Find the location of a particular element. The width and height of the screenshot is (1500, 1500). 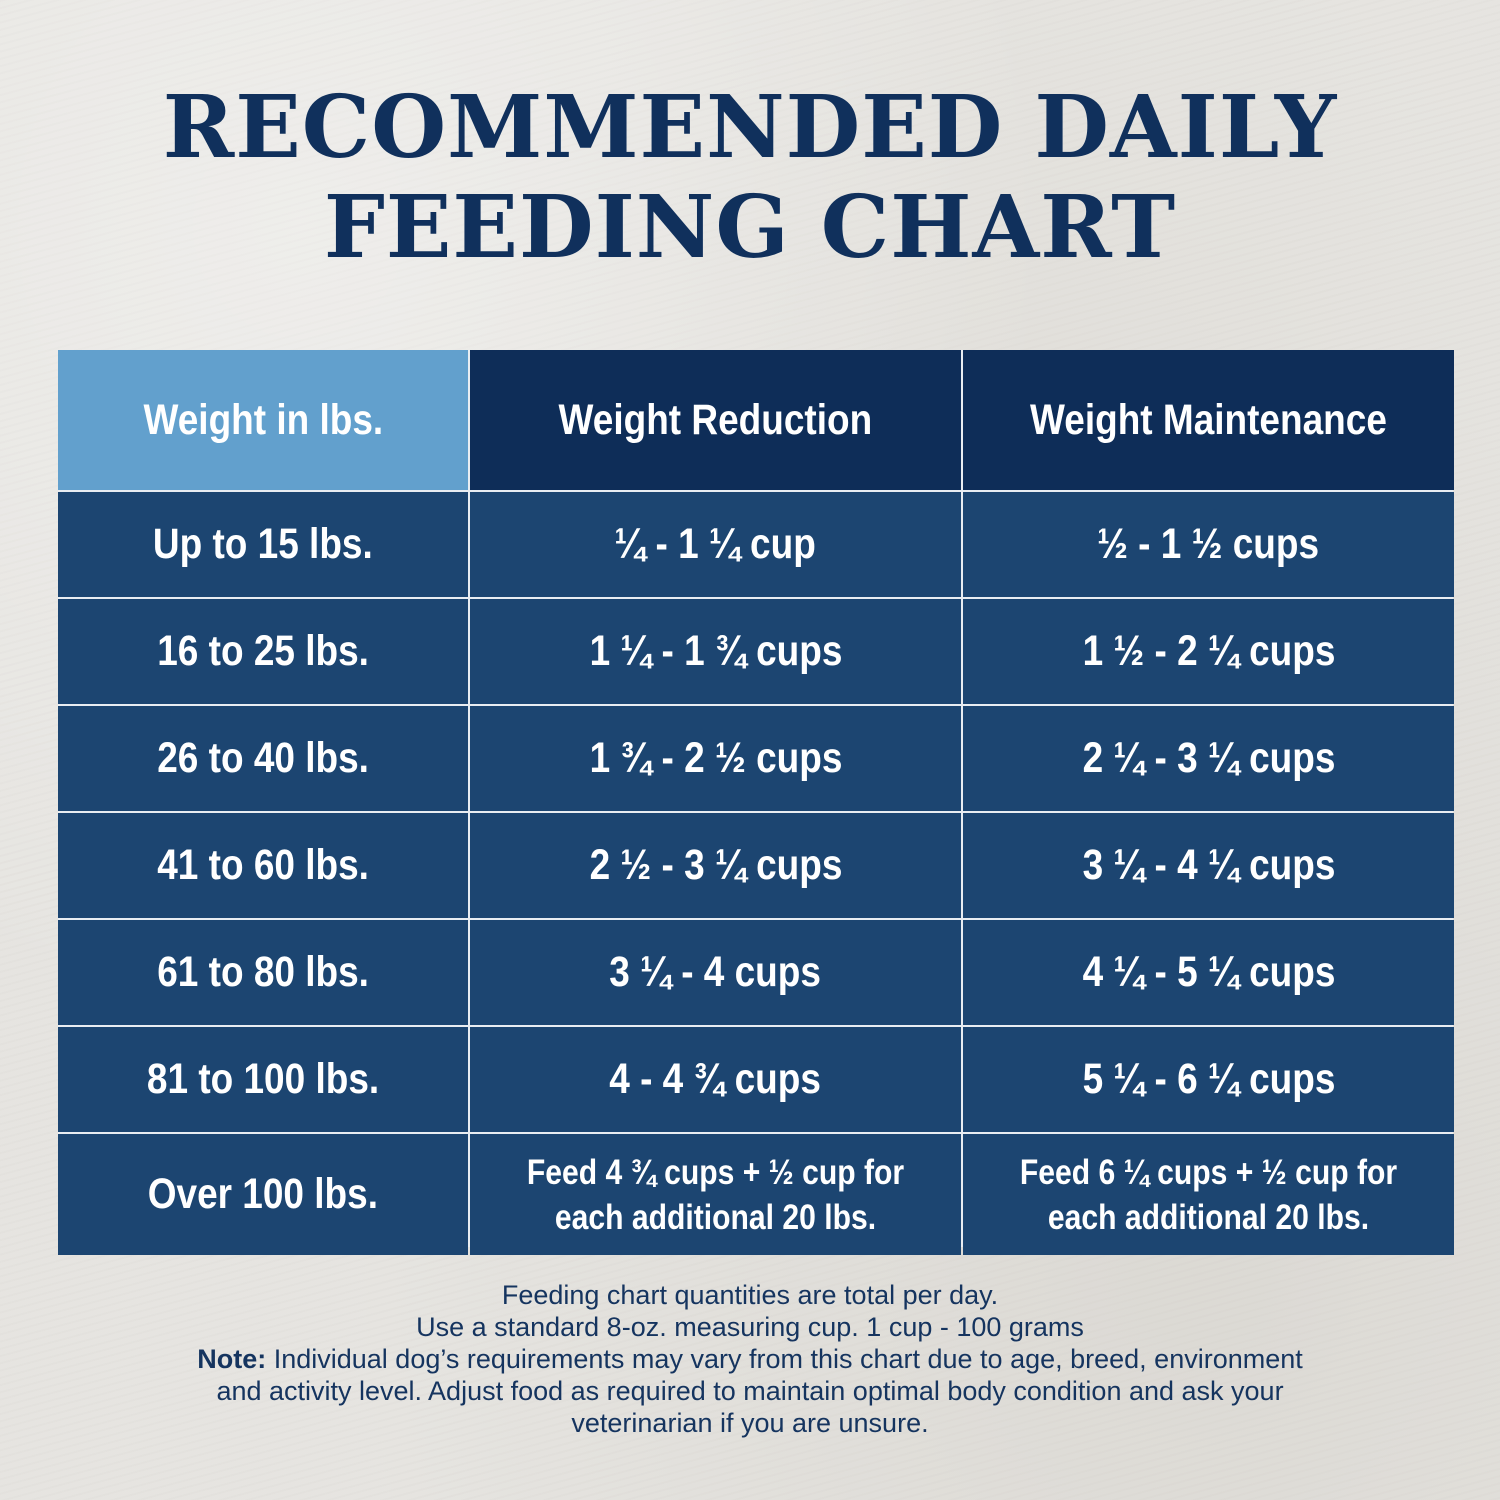

maintenance-cell-text: 1 ½ - 2 ¼ cups is located at coordinates (1208, 651).